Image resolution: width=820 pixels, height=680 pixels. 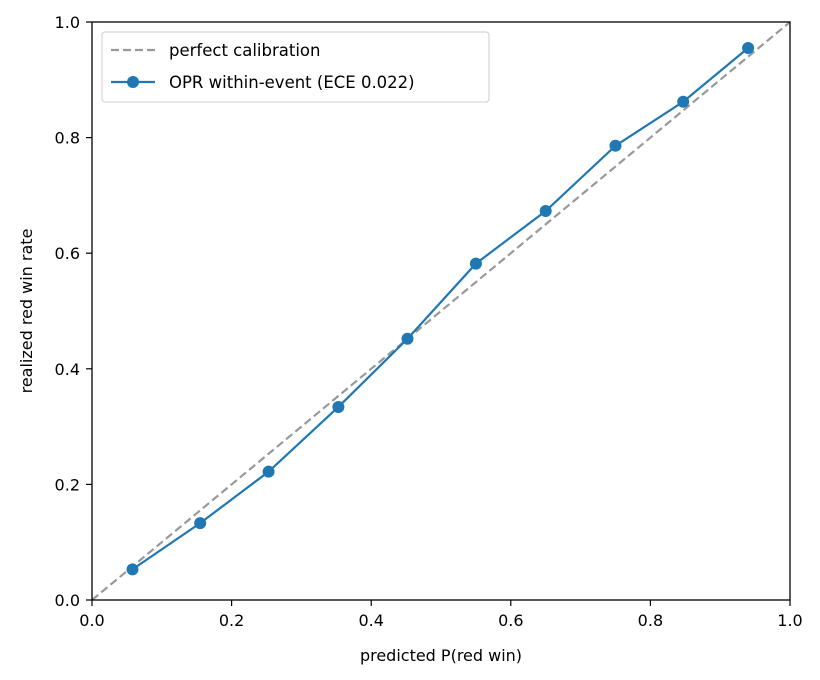 I want to click on legend-box, so click(x=295, y=67).